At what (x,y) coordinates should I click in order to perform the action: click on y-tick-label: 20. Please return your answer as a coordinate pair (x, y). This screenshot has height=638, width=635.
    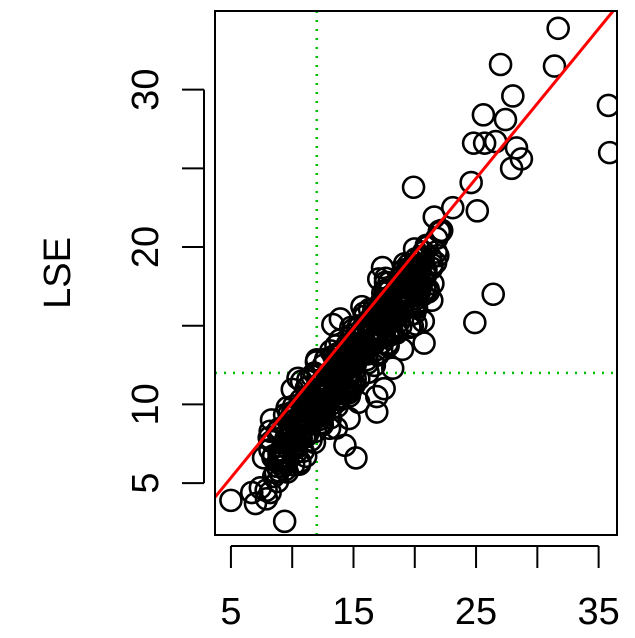
    Looking at the image, I should click on (146, 247).